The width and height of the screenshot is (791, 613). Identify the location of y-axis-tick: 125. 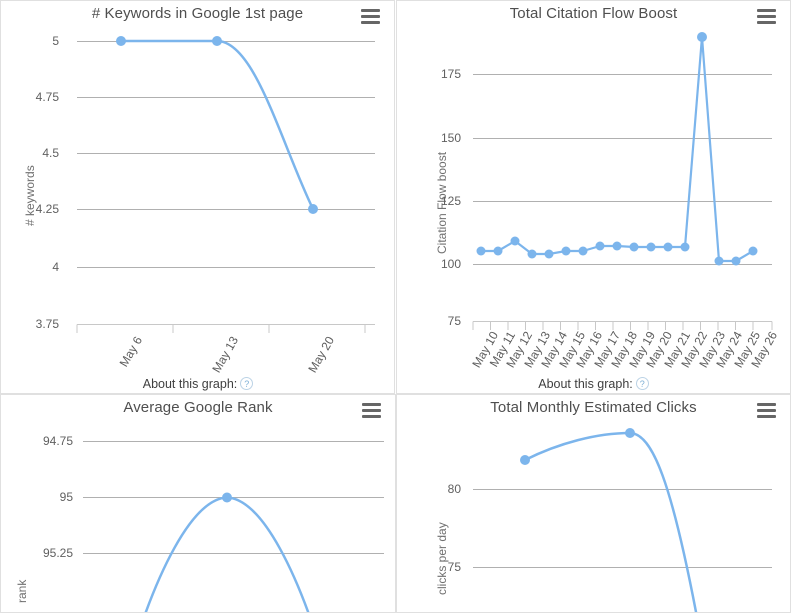
(450, 201).